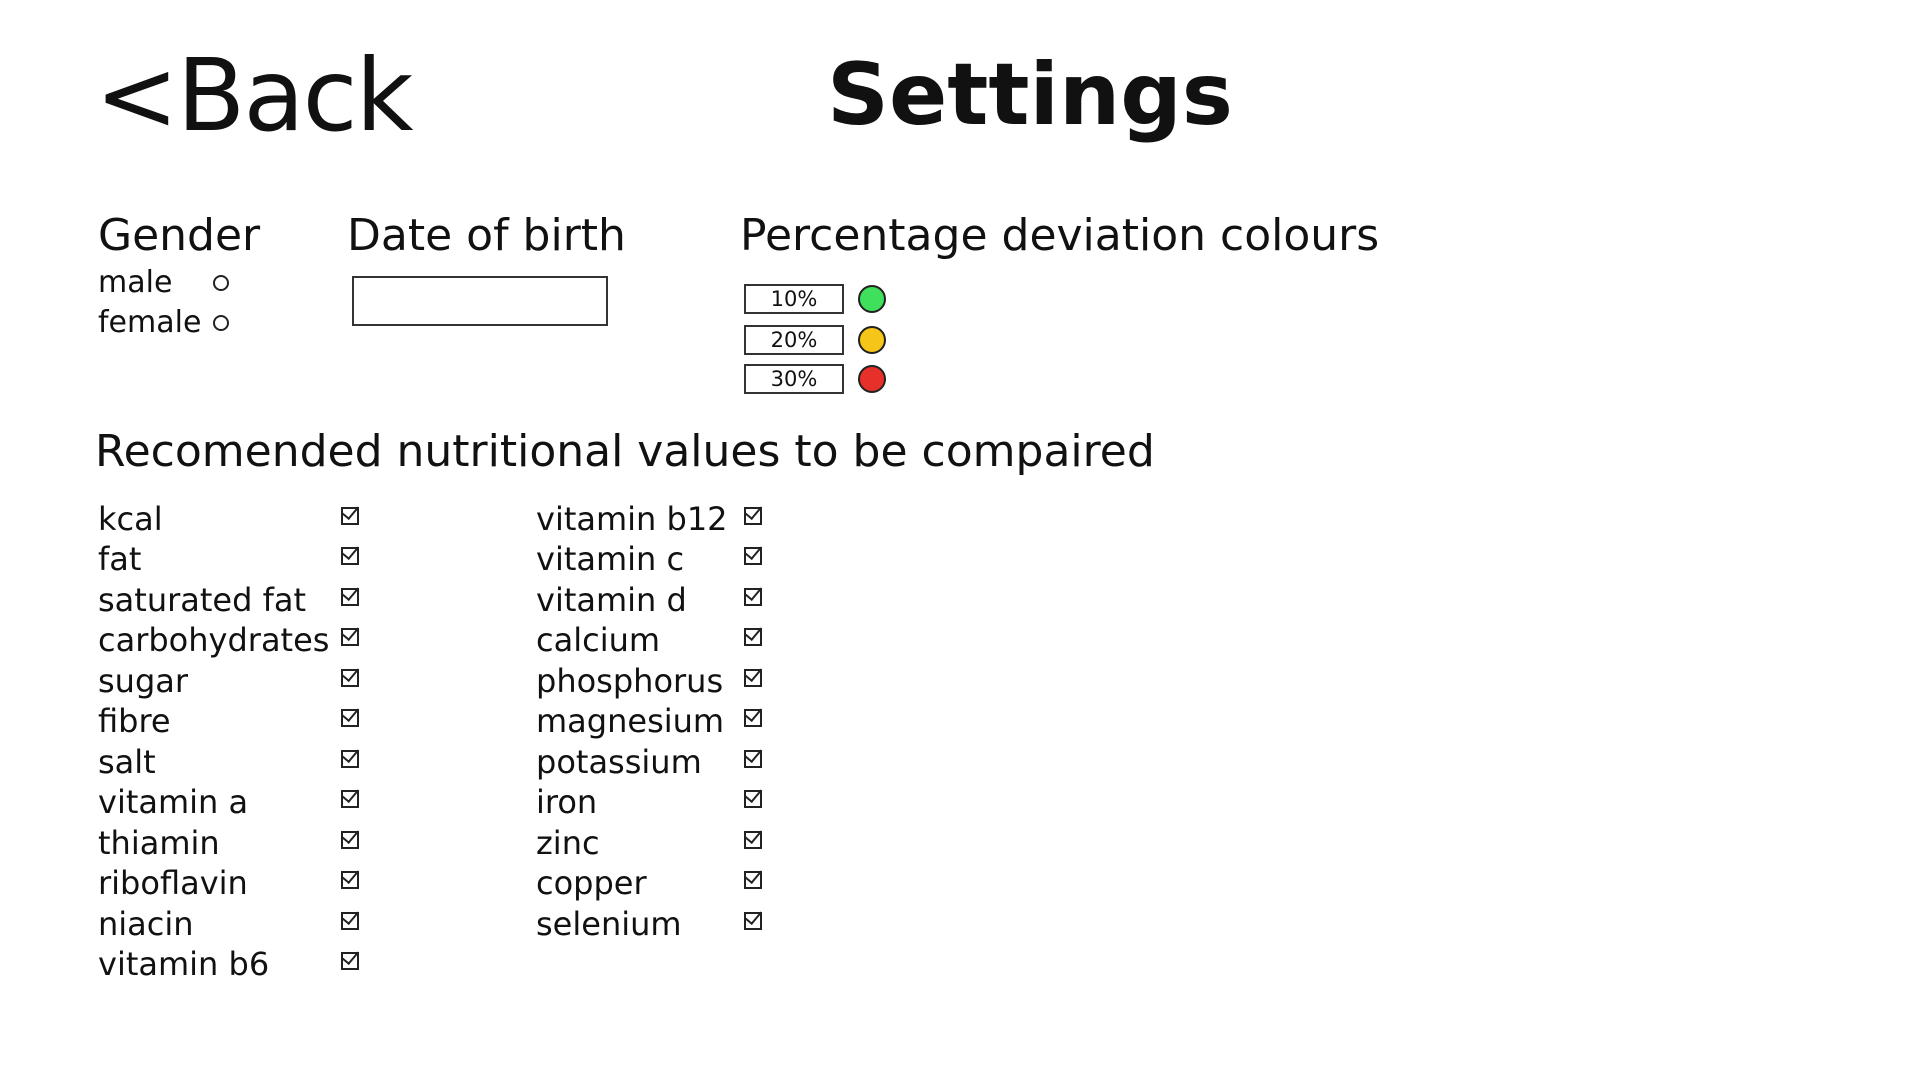  Describe the element at coordinates (173, 883) in the screenshot. I see `nutrient-label: riboflavin` at that location.